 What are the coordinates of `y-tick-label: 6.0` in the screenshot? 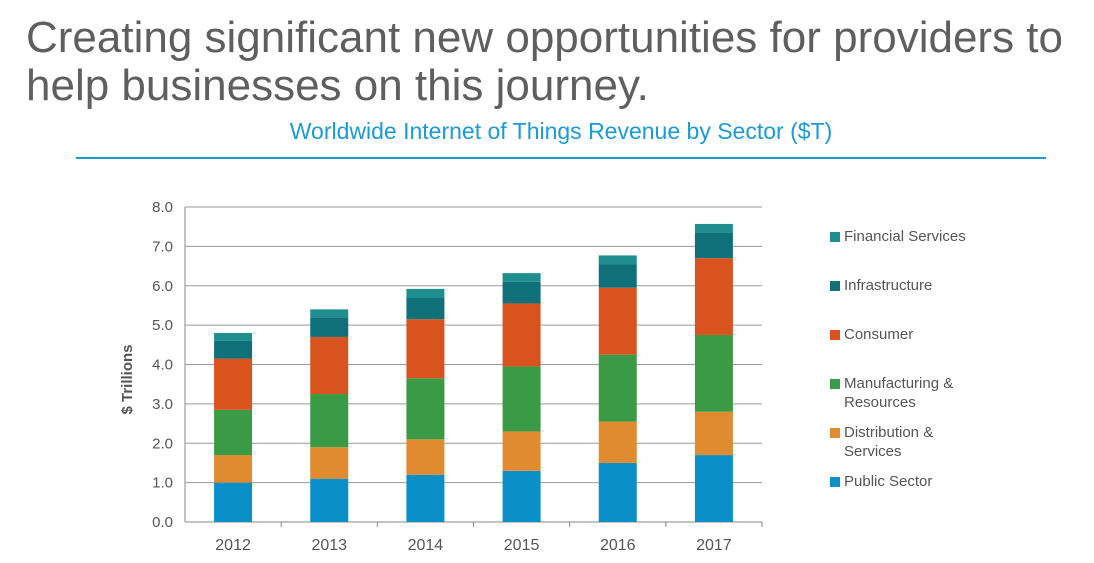 It's located at (162, 286).